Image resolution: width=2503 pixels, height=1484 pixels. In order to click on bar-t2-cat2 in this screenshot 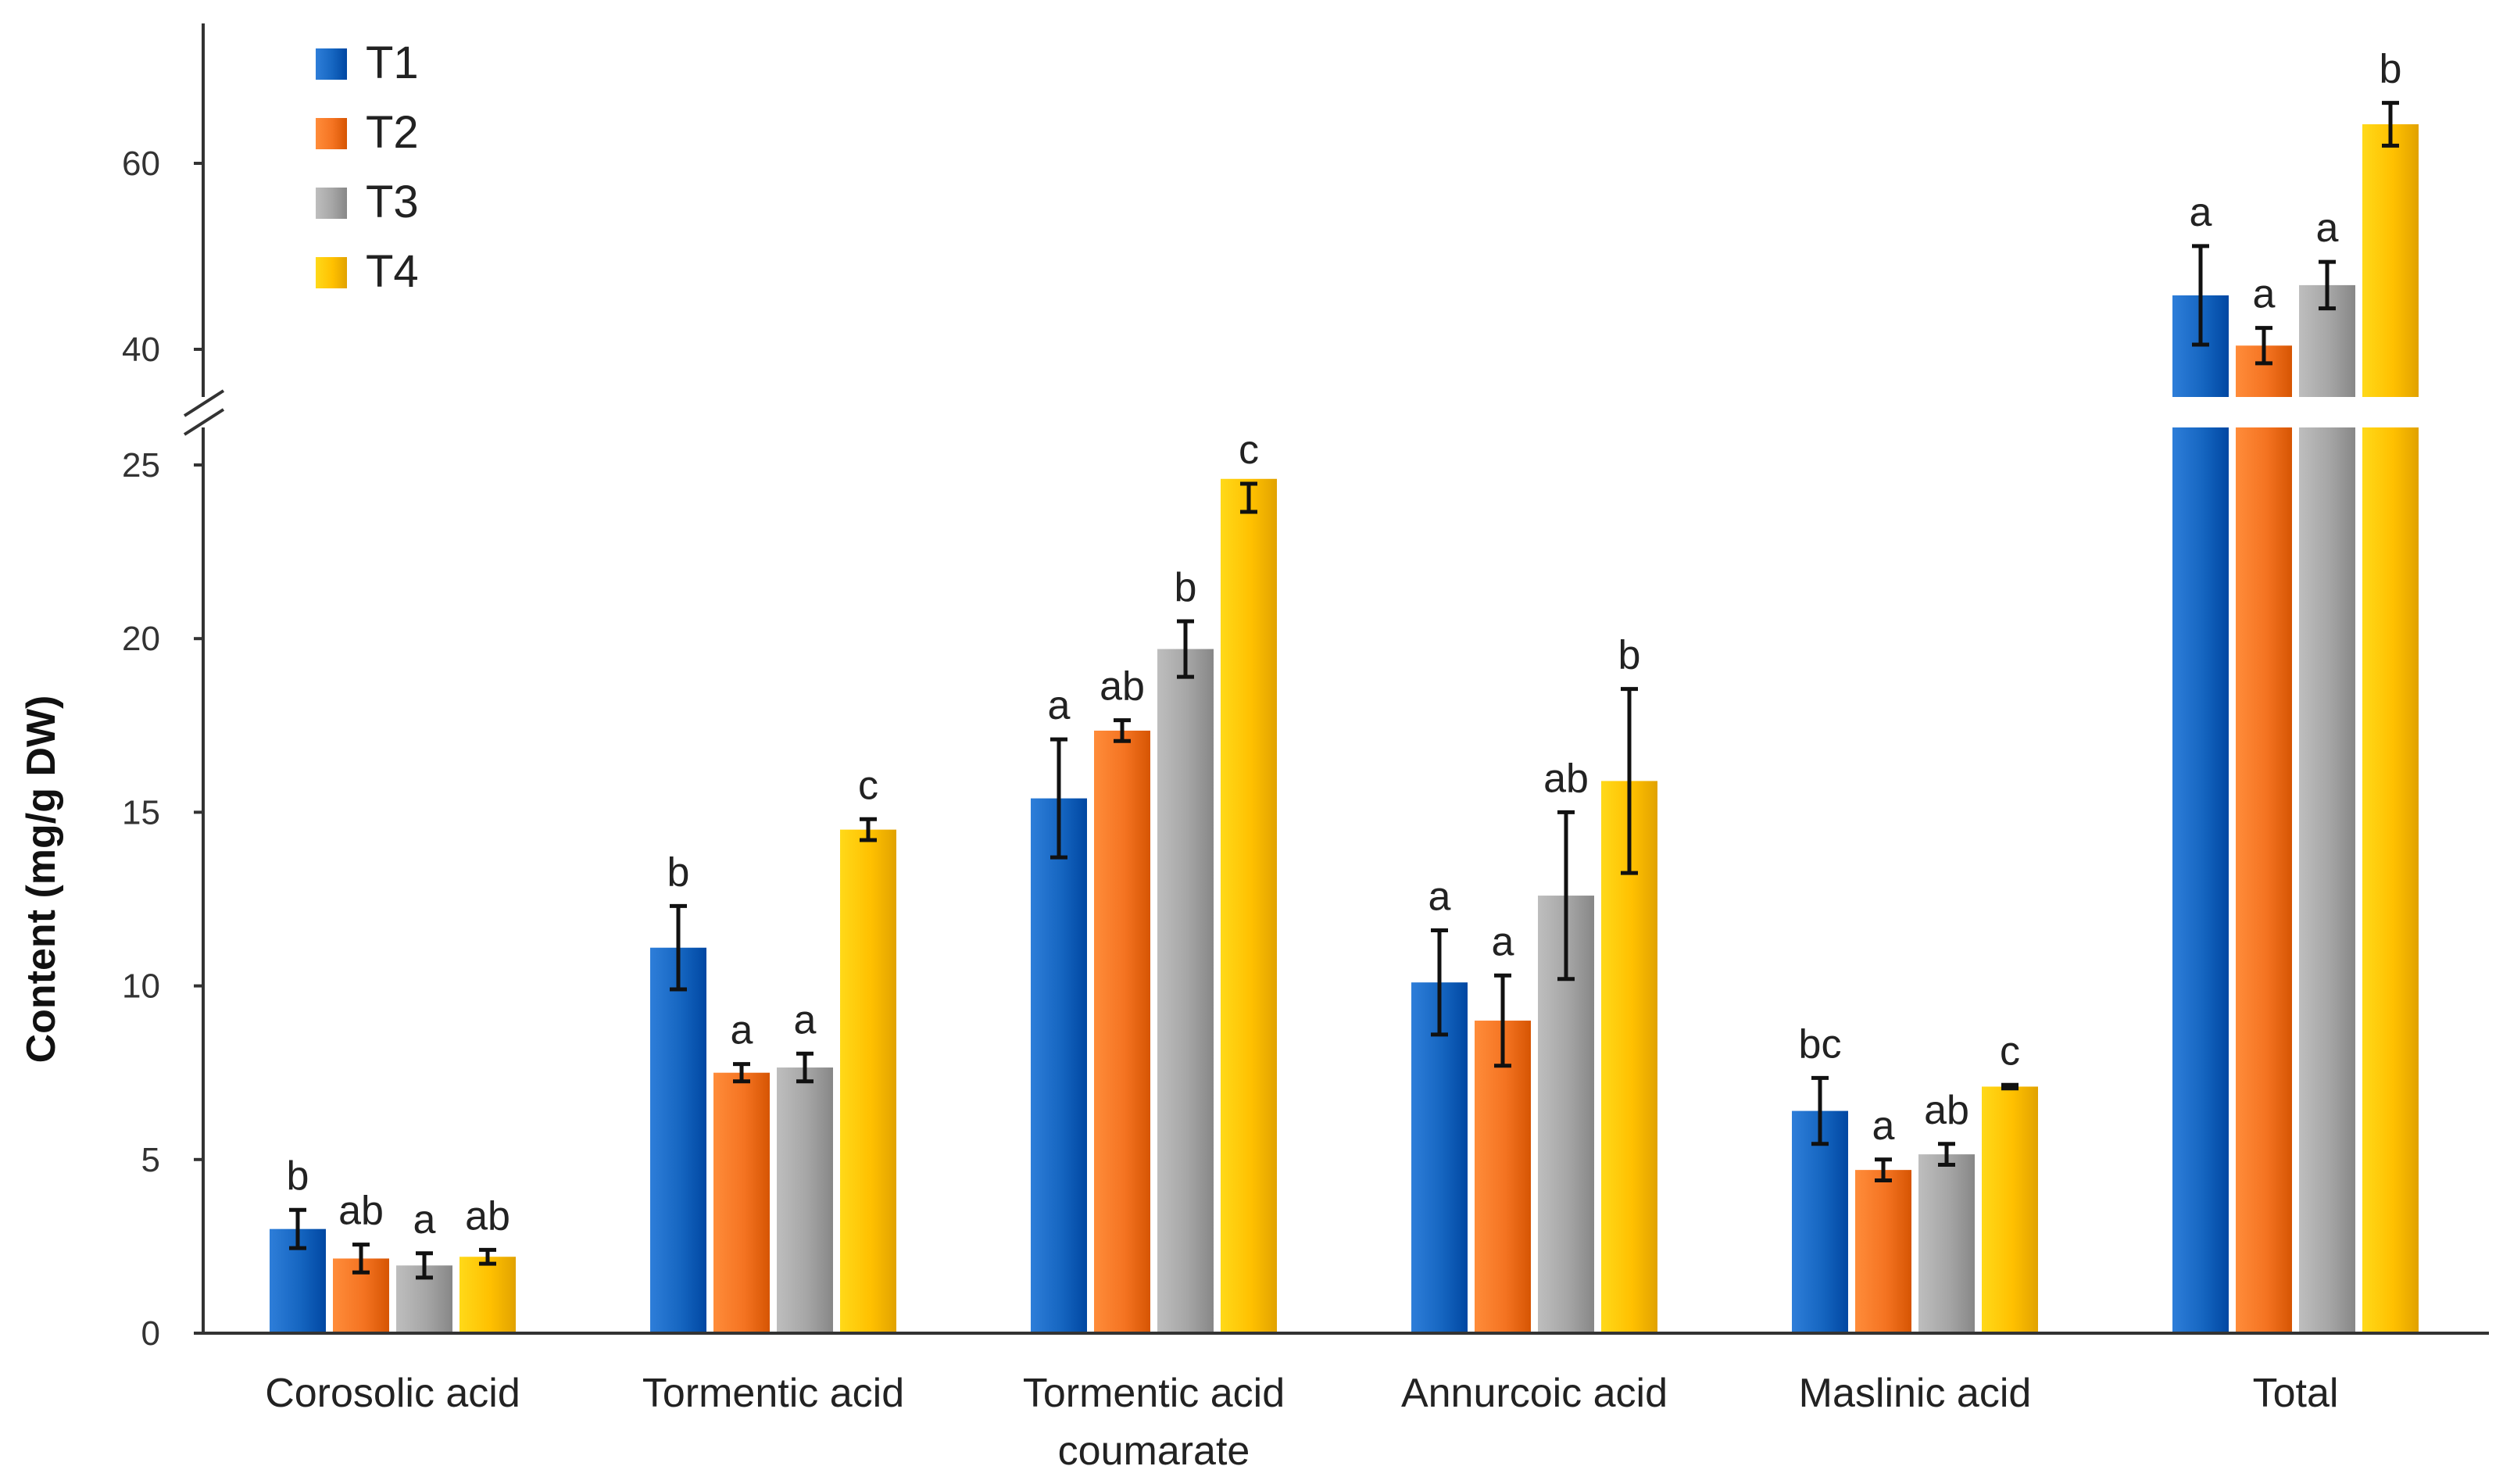, I will do `click(1122, 1031)`.